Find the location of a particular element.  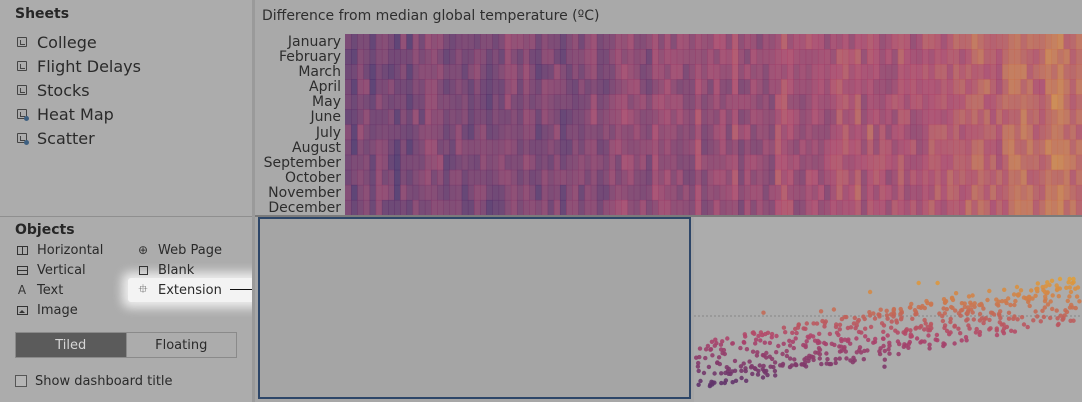

show-title-checkbox is located at coordinates (21, 381).